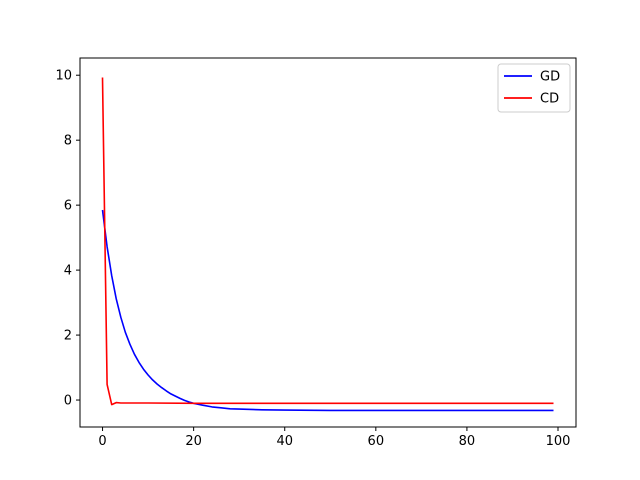  I want to click on x-tick-label: 80, so click(467, 441).